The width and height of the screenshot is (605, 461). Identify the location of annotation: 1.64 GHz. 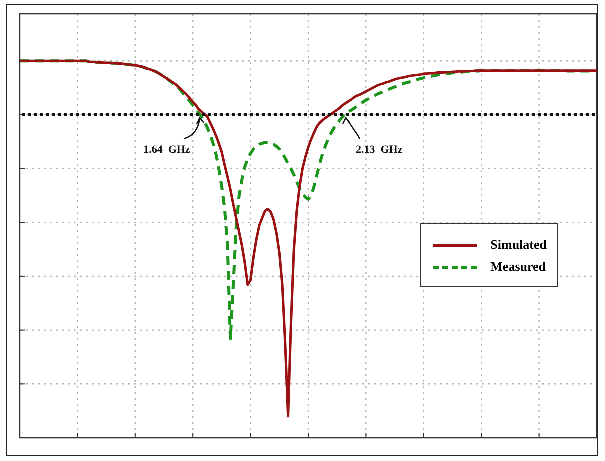
(167, 150).